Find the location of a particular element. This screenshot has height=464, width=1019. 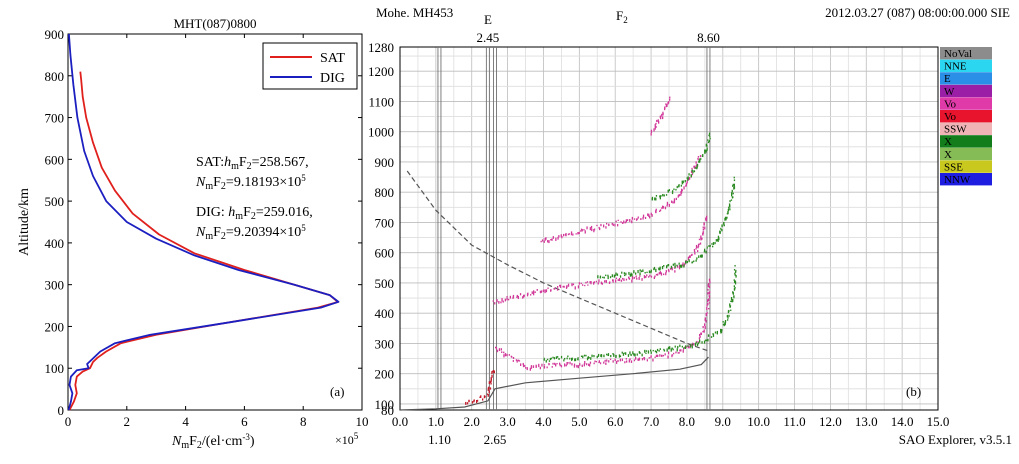

x-tick-label: 11.0 is located at coordinates (794, 421).